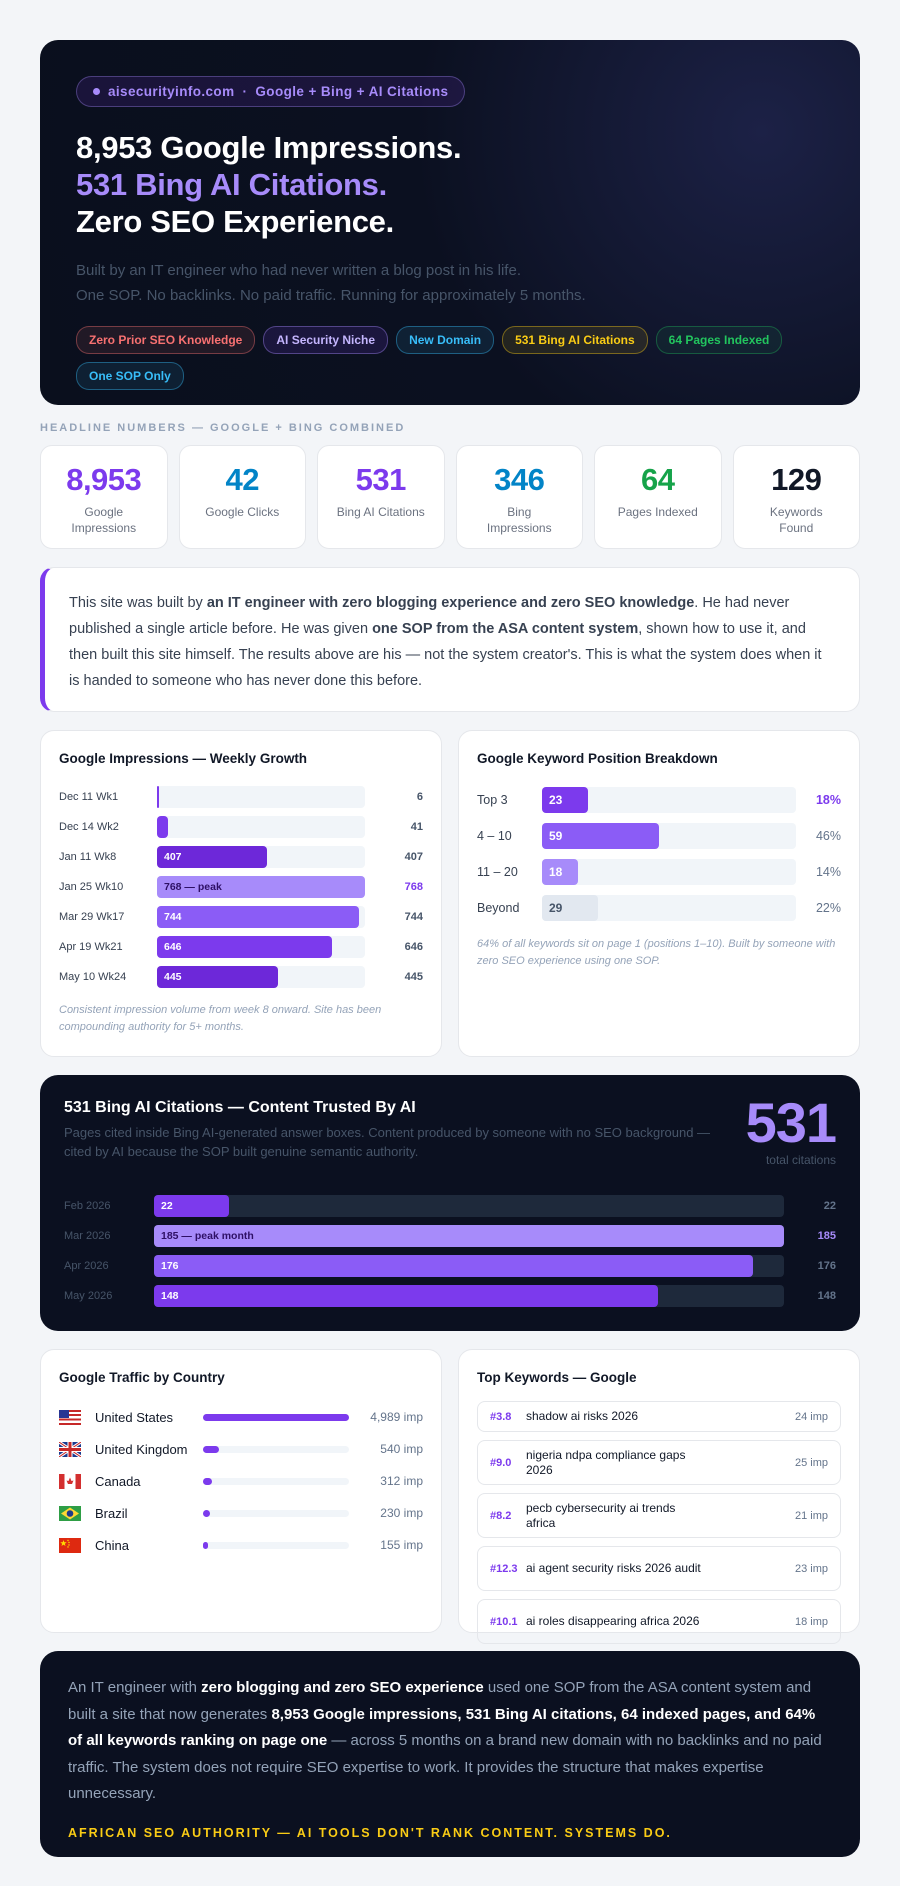 Image resolution: width=900 pixels, height=1886 pixels. Describe the element at coordinates (135, 1687) in the screenshot. I see `text: An IT engineer with` at that location.